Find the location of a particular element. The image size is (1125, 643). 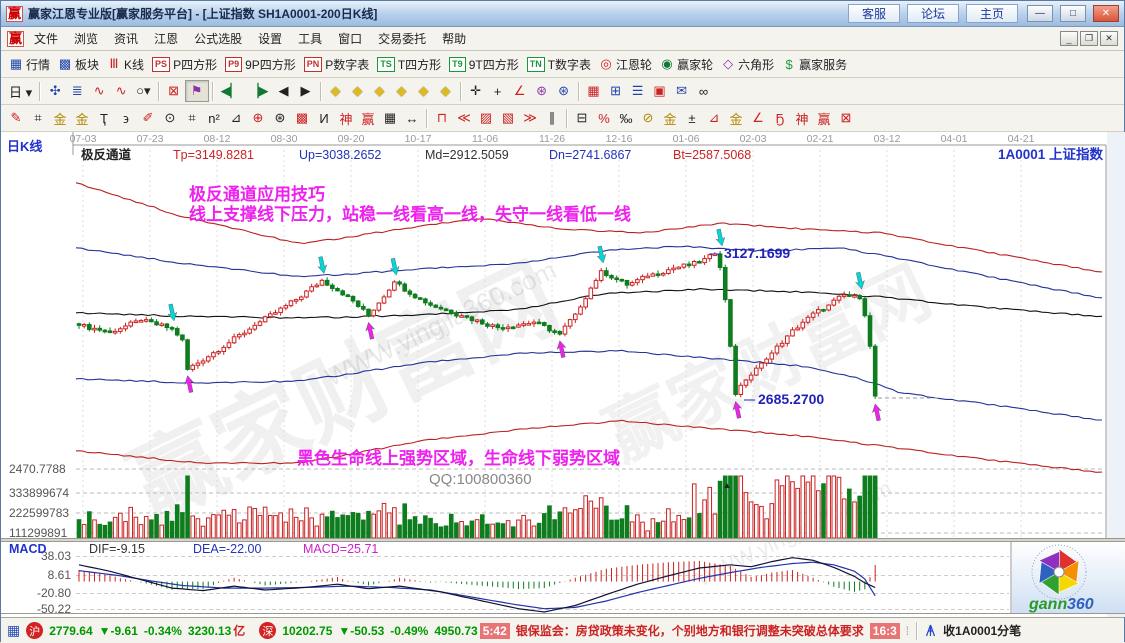

mdi-close-button: ✕ is located at coordinates (1109, 38).